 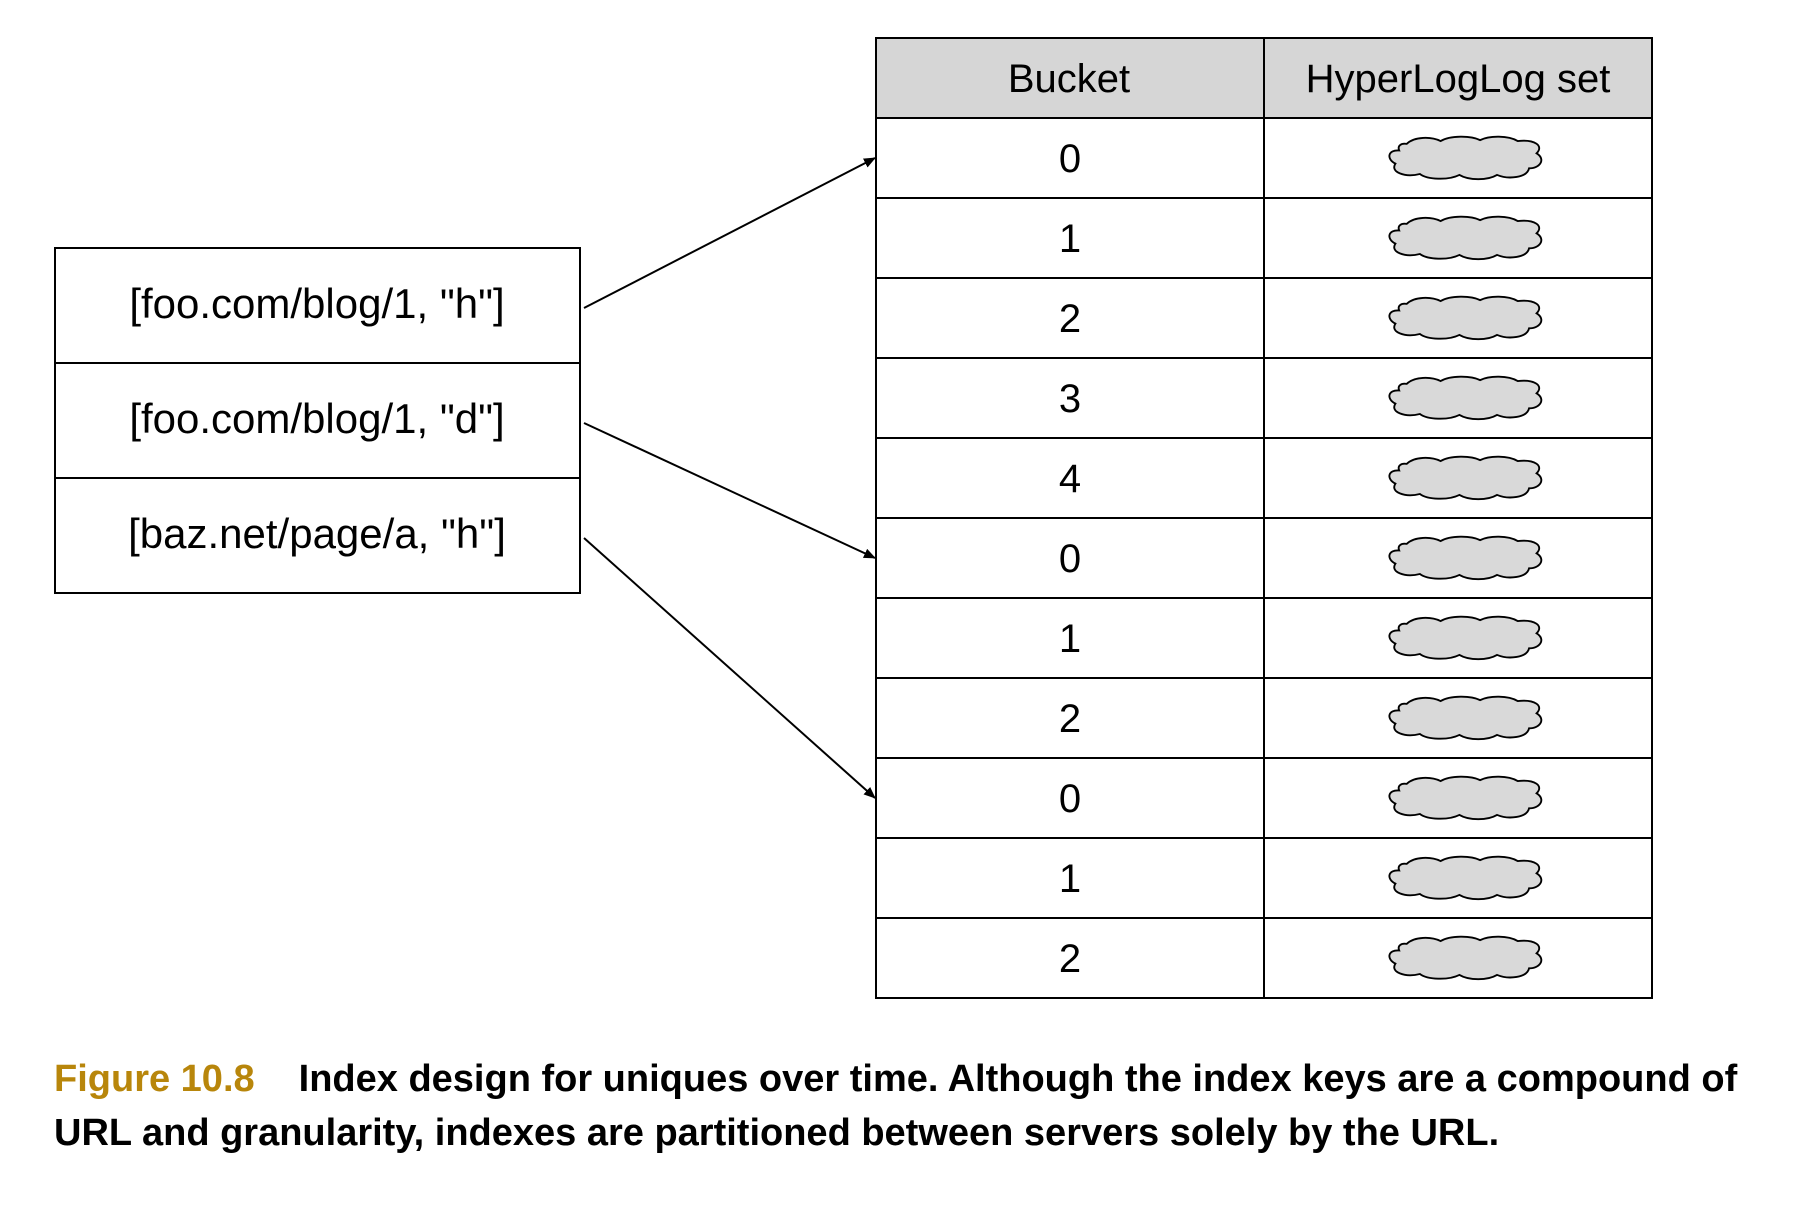 I want to click on key-label-3: [baz.net/page/a, "h"], so click(x=317, y=533).